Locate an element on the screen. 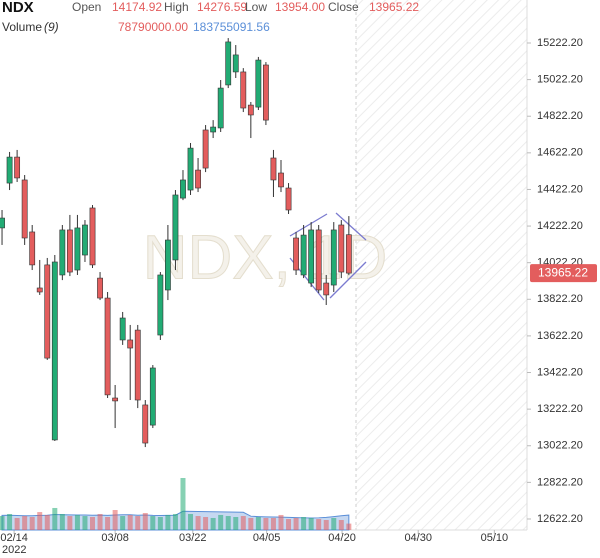  y-tick-label: 15022.20 is located at coordinates (560, 80).